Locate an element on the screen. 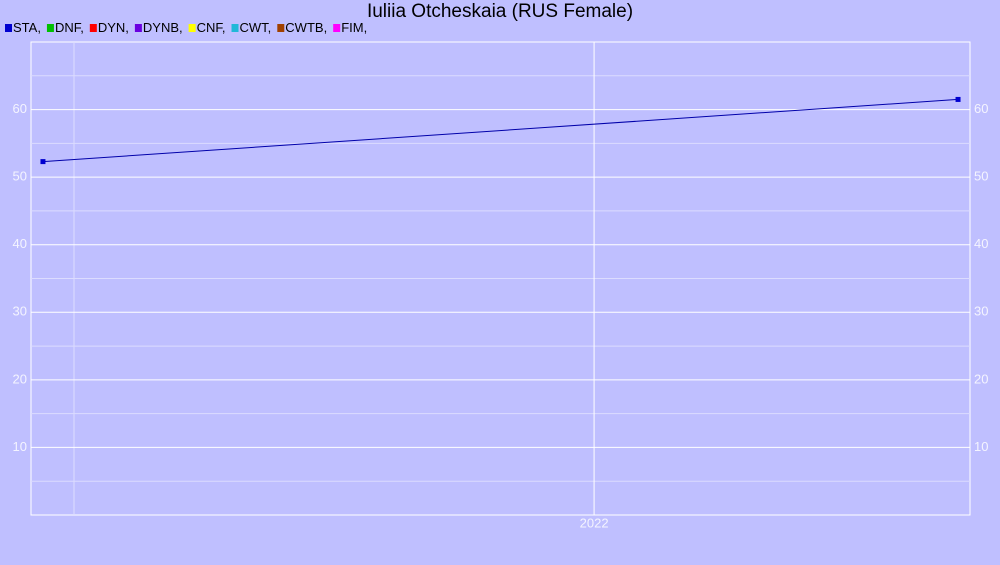  legend-label: CWTB, is located at coordinates (306, 27).